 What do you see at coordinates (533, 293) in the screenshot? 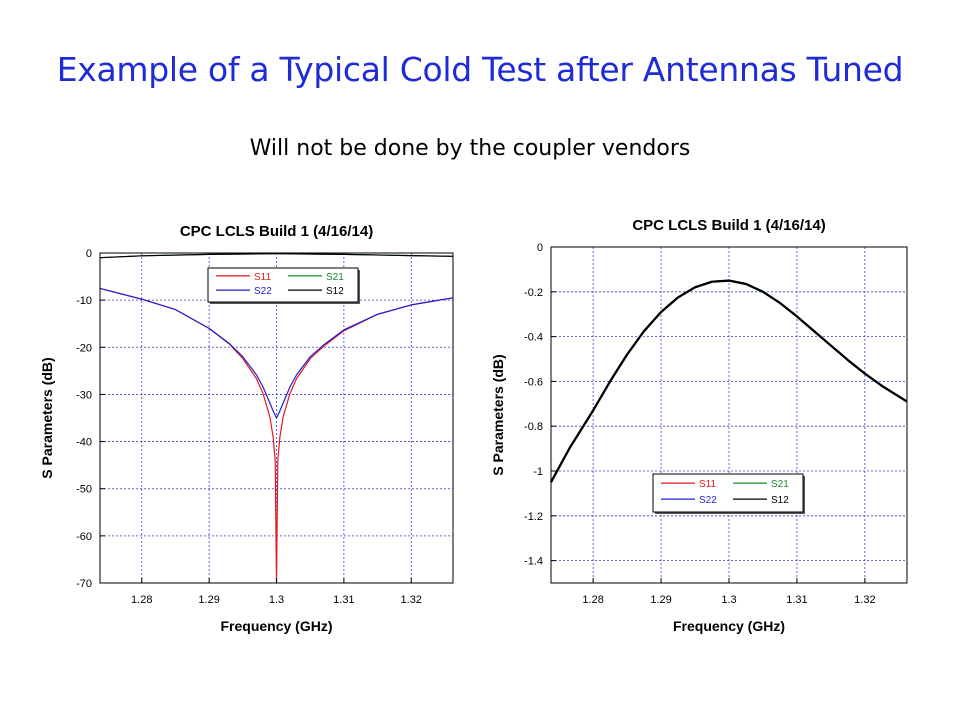
I see `y-tick-label: -0.2` at bounding box center [533, 293].